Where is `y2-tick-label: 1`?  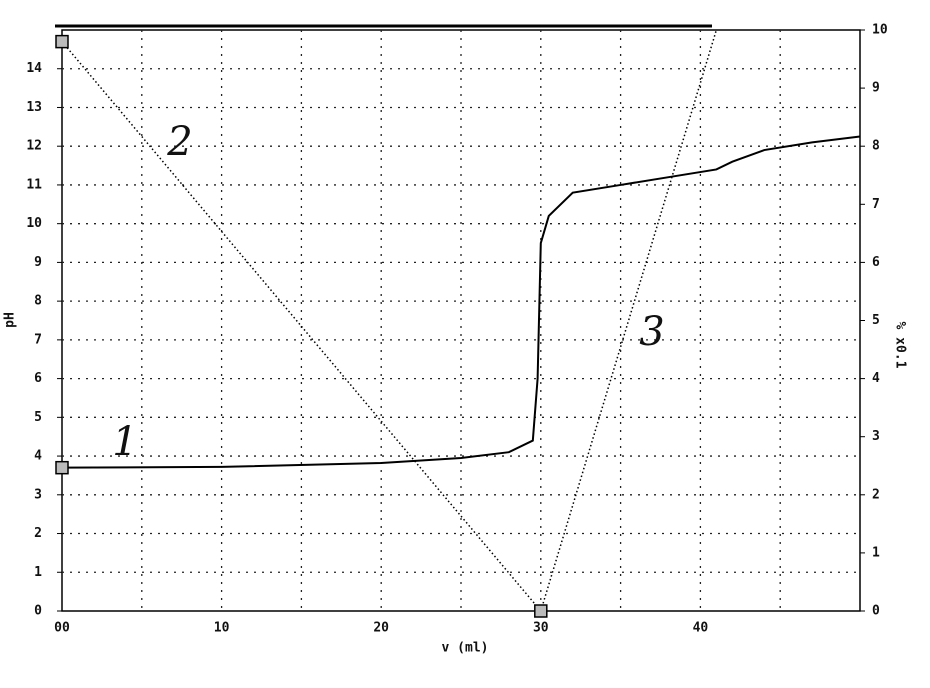
y2-tick-label: 1 is located at coordinates (876, 552).